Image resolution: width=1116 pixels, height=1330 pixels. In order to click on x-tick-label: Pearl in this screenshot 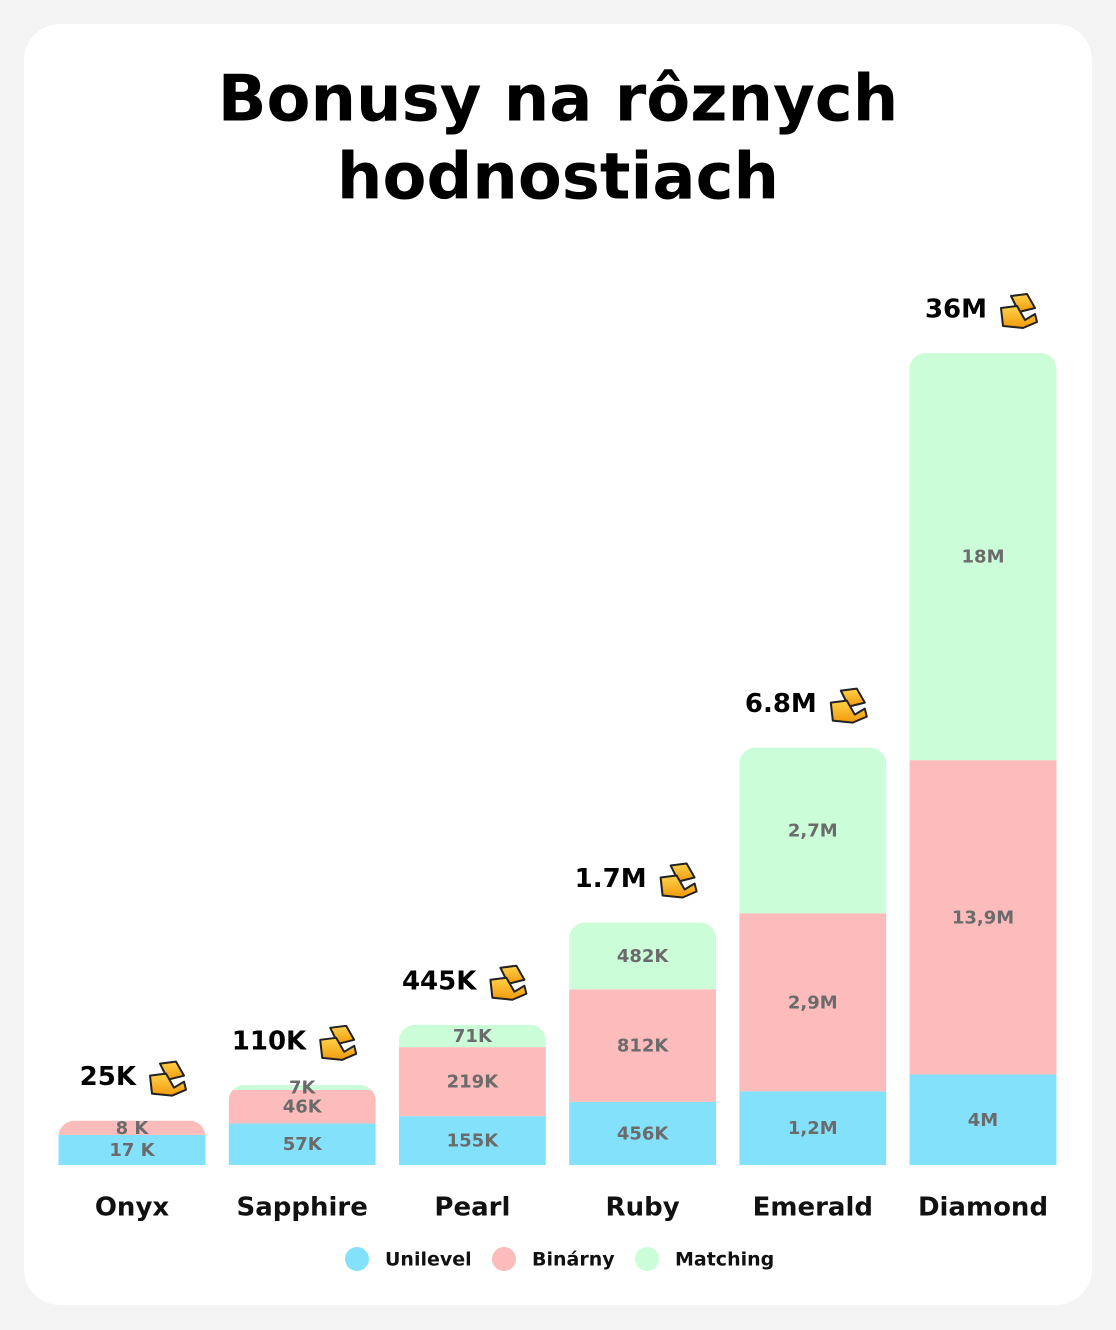, I will do `click(472, 1208)`.